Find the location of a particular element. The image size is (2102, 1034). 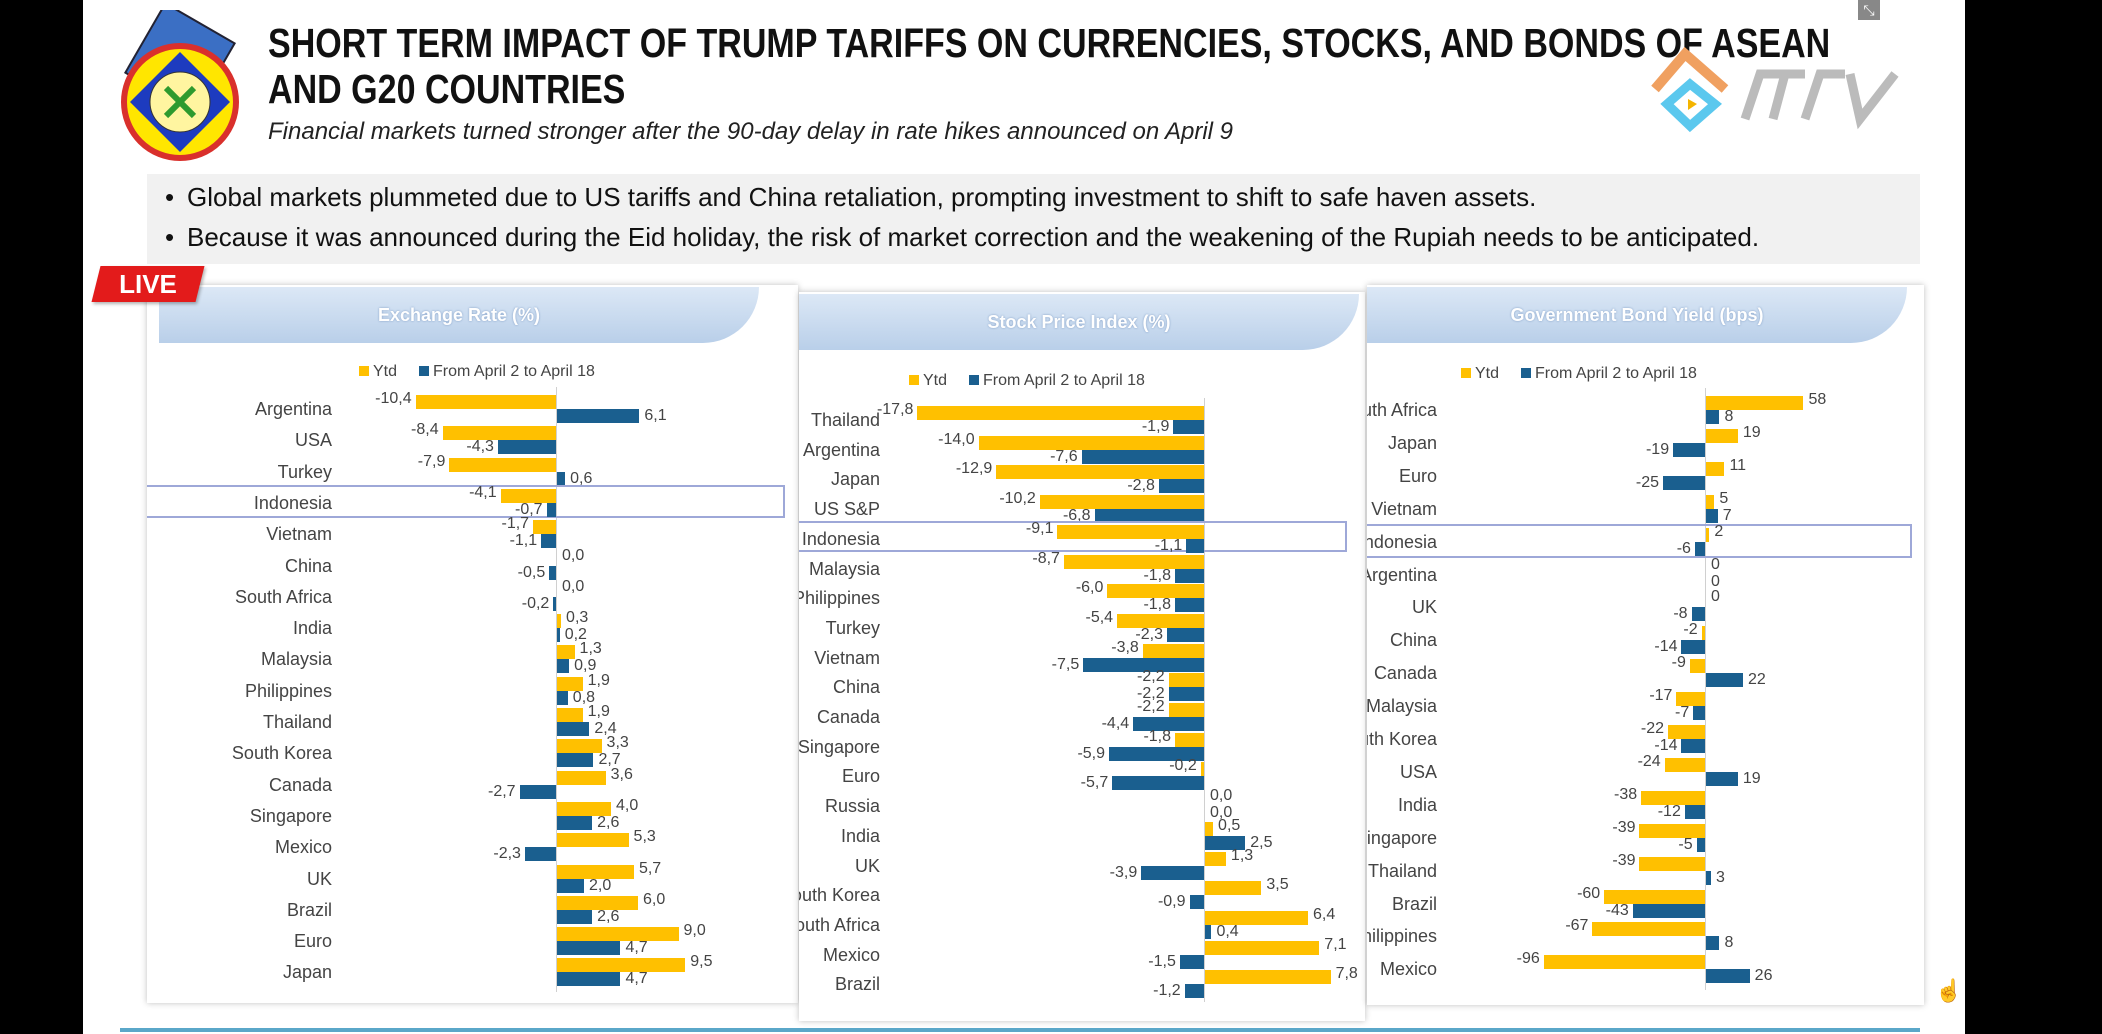

value-label: 5 is located at coordinates (1724, 498).